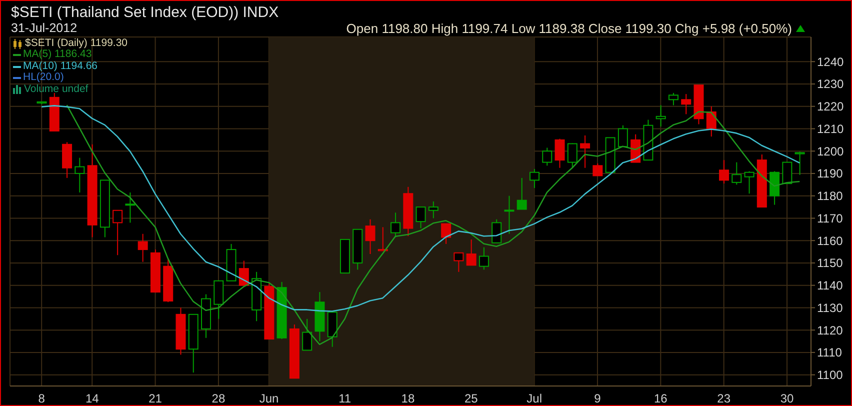 The height and width of the screenshot is (406, 852). What do you see at coordinates (724, 399) in the screenshot?
I see `x-tick-label: 23` at bounding box center [724, 399].